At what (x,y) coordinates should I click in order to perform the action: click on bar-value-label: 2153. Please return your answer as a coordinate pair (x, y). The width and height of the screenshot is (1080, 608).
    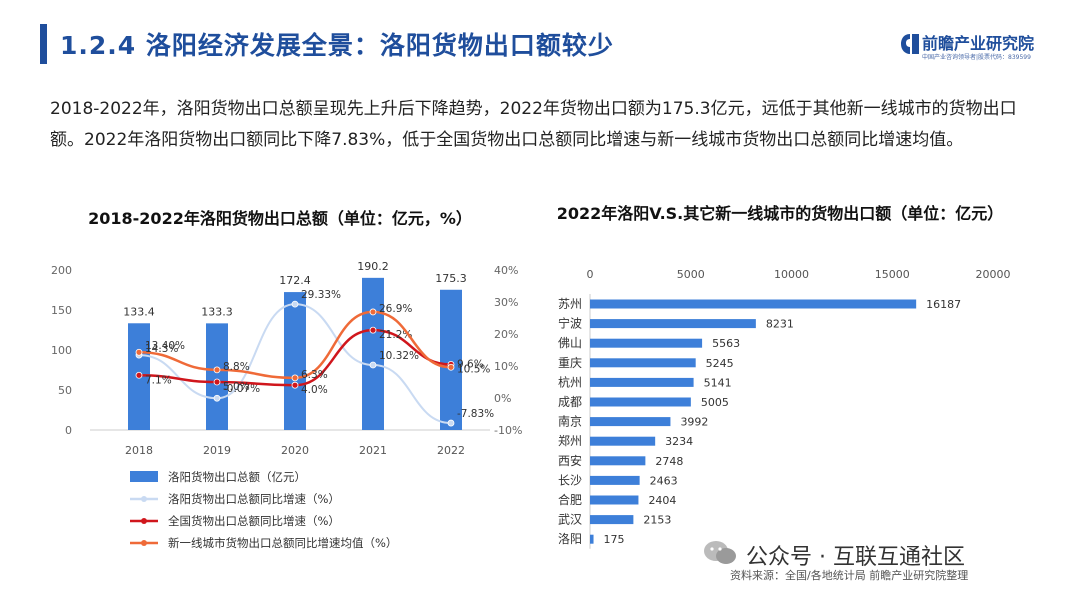
    Looking at the image, I should click on (657, 520).